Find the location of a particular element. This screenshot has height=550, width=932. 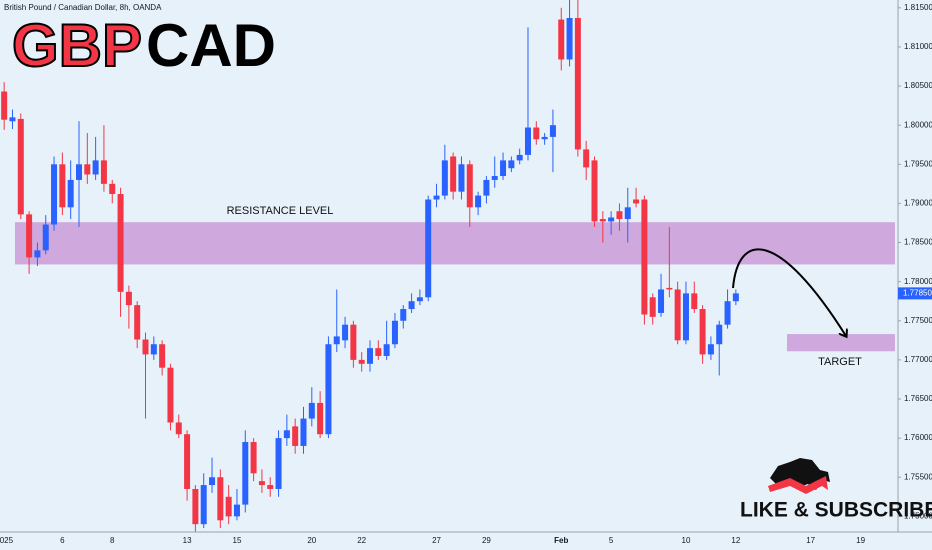

title-quote: CAD is located at coordinates (211, 45).